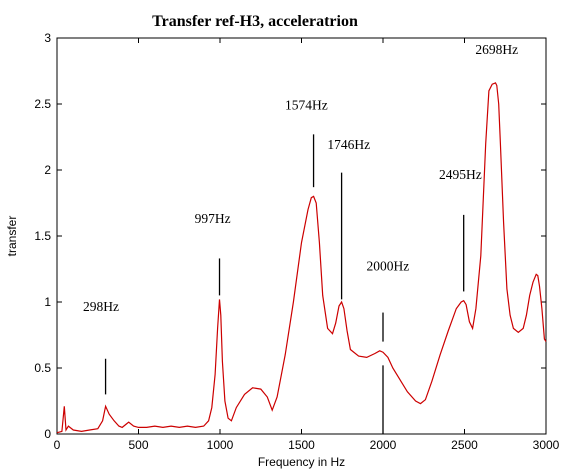  Describe the element at coordinates (213, 218) in the screenshot. I see `annotation-label: 997Hz` at that location.